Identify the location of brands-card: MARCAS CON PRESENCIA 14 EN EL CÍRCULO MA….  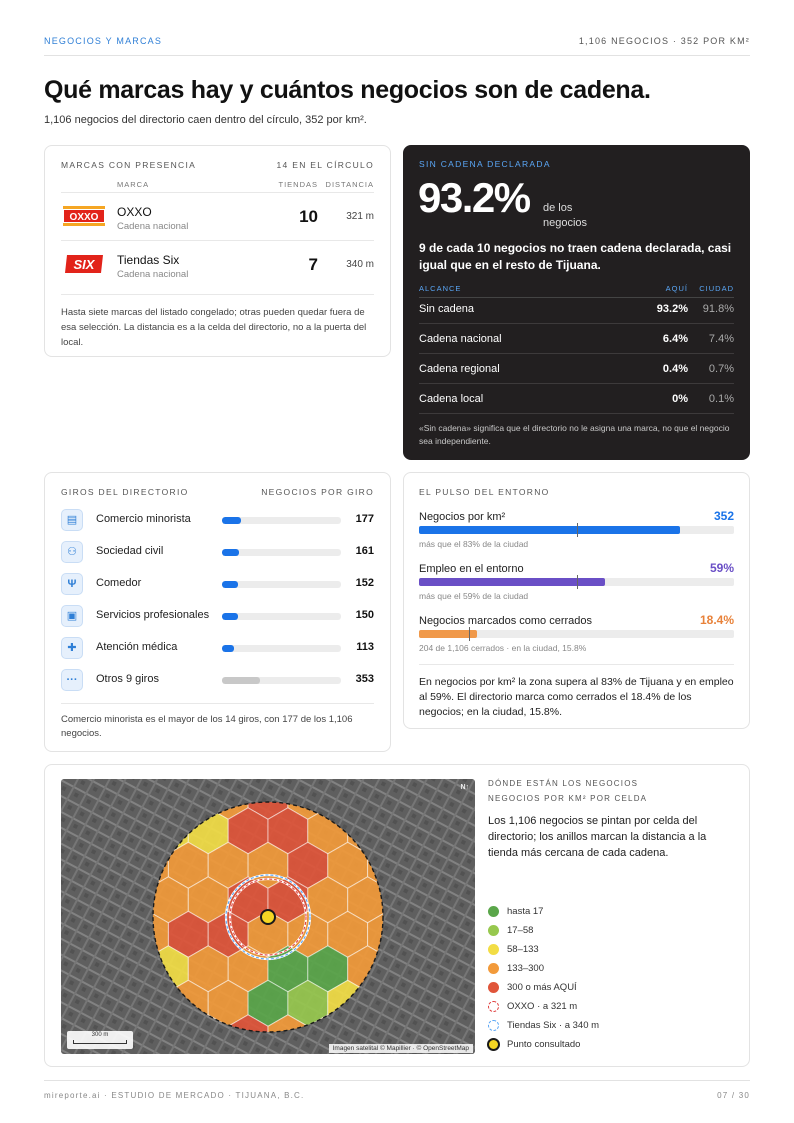
(217, 251).